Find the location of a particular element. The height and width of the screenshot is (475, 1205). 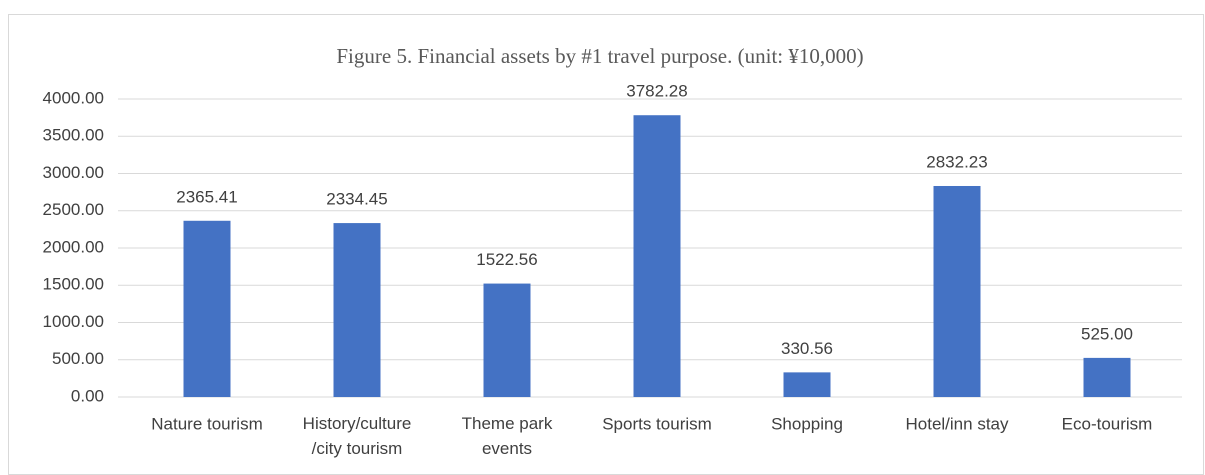

y-tick-label: 2000.00 is located at coordinates (73, 246).